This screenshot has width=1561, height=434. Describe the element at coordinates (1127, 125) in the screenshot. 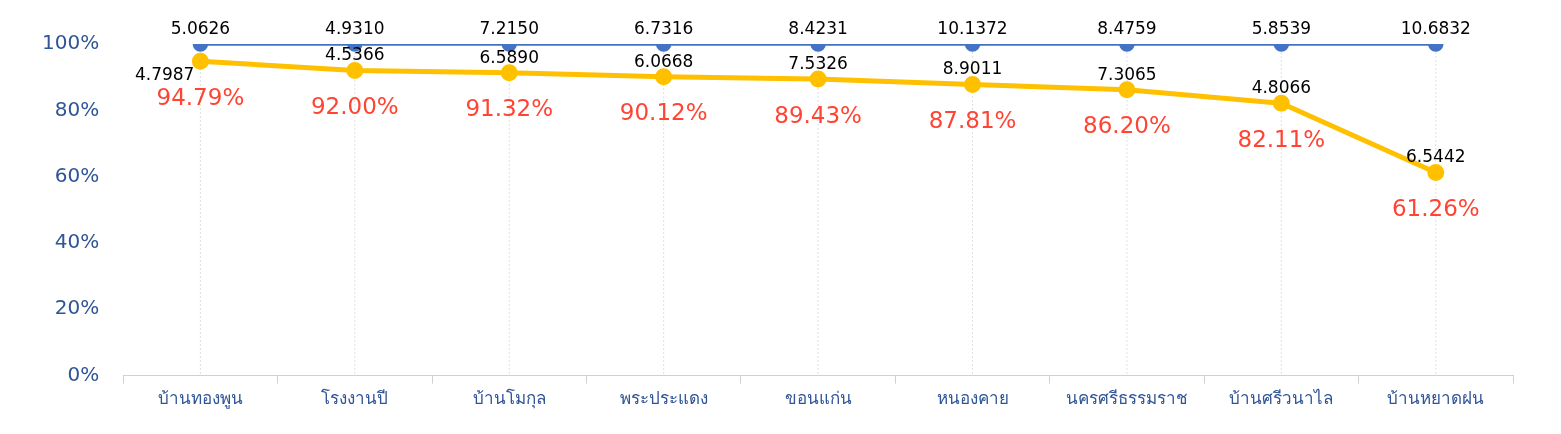

I see `data-label: 86.20%` at that location.